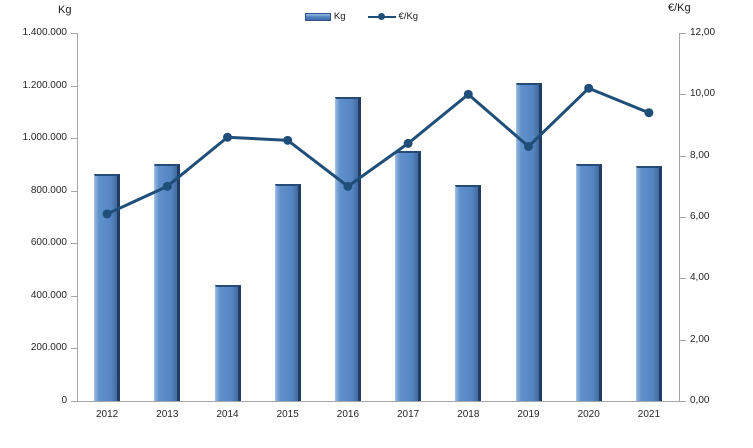  I want to click on right-axis-line, so click(679, 217).